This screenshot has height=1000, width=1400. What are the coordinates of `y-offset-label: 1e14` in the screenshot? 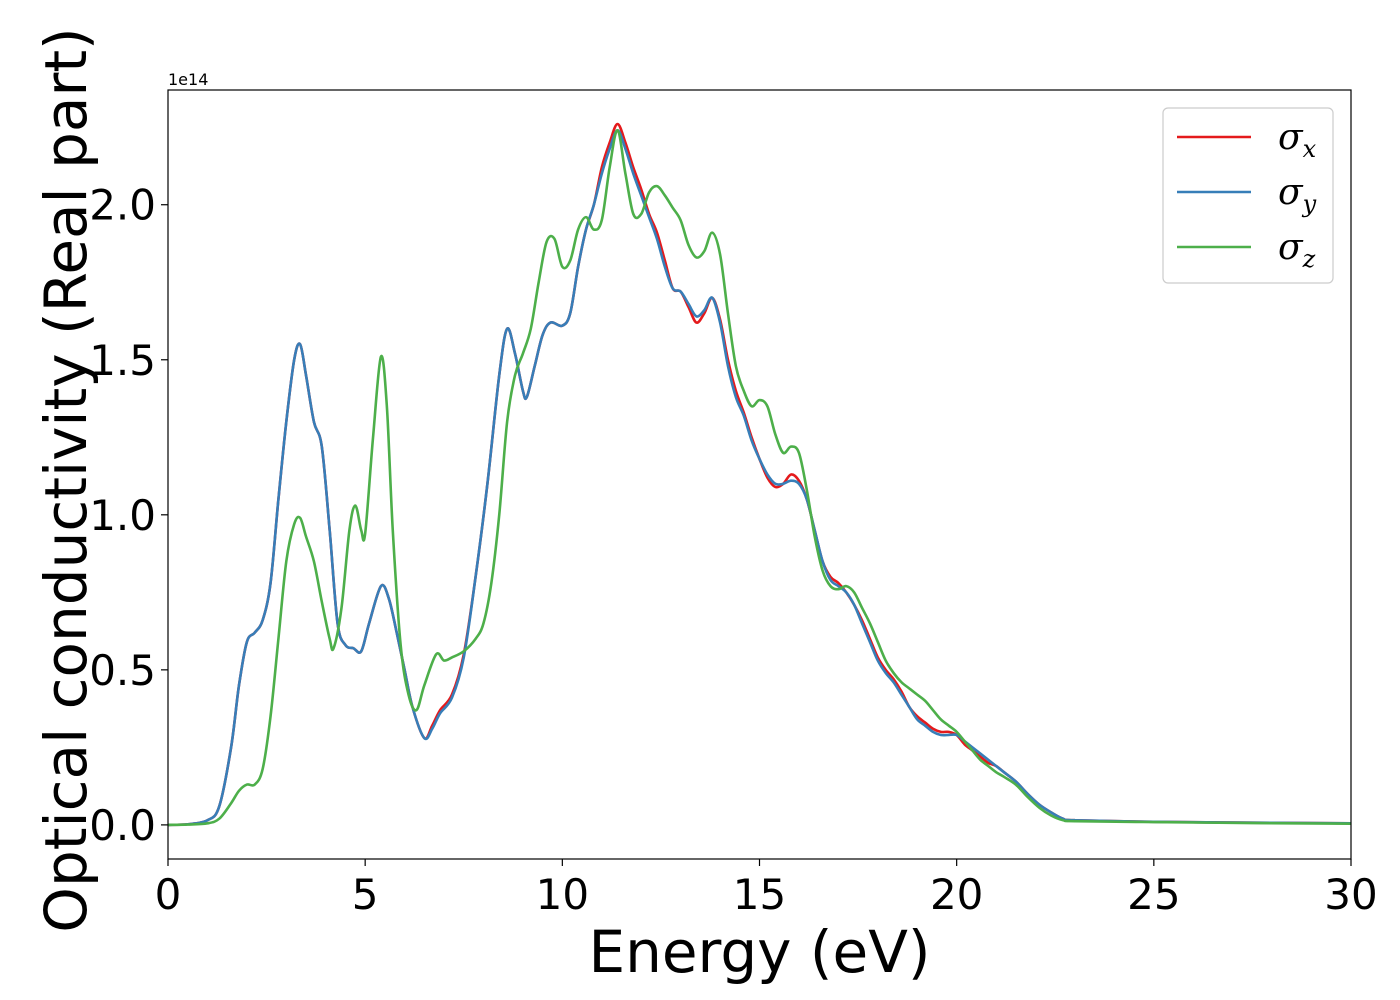 It's located at (188, 79).